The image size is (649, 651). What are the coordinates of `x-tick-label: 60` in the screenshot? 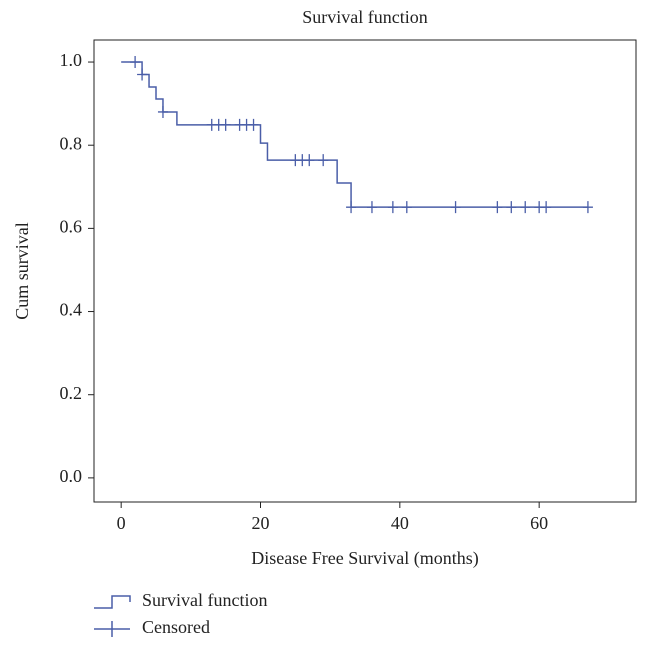 It's located at (539, 523).